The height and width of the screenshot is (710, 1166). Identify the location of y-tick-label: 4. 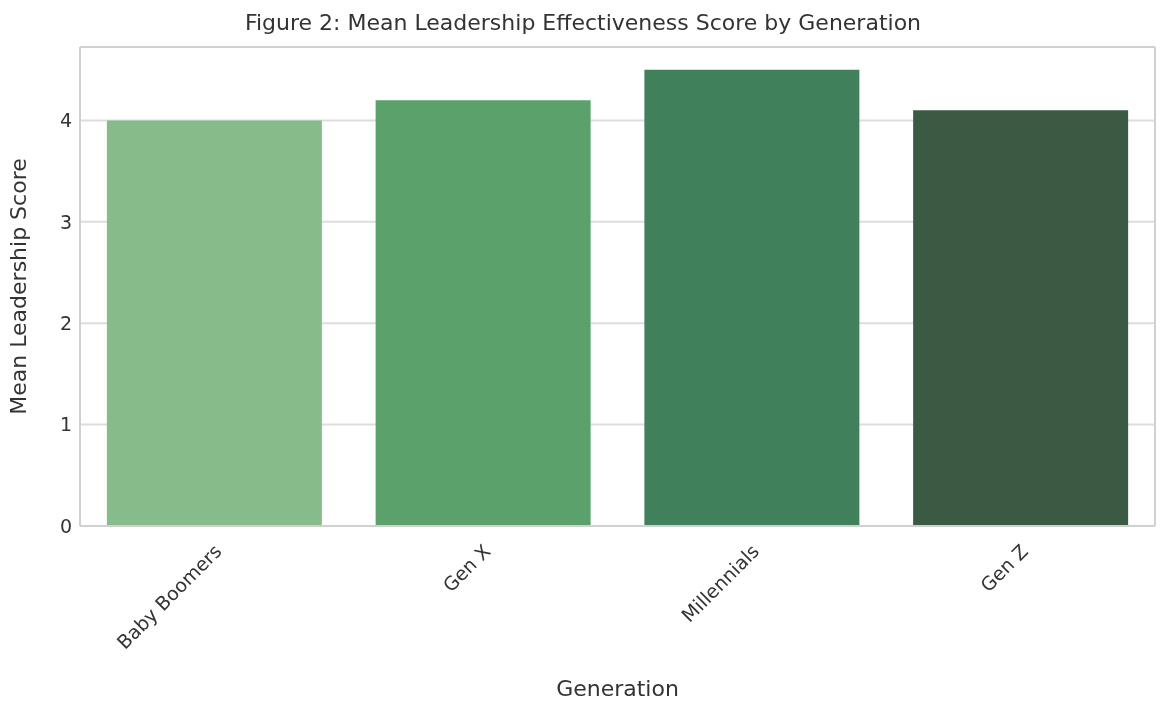
(65, 120).